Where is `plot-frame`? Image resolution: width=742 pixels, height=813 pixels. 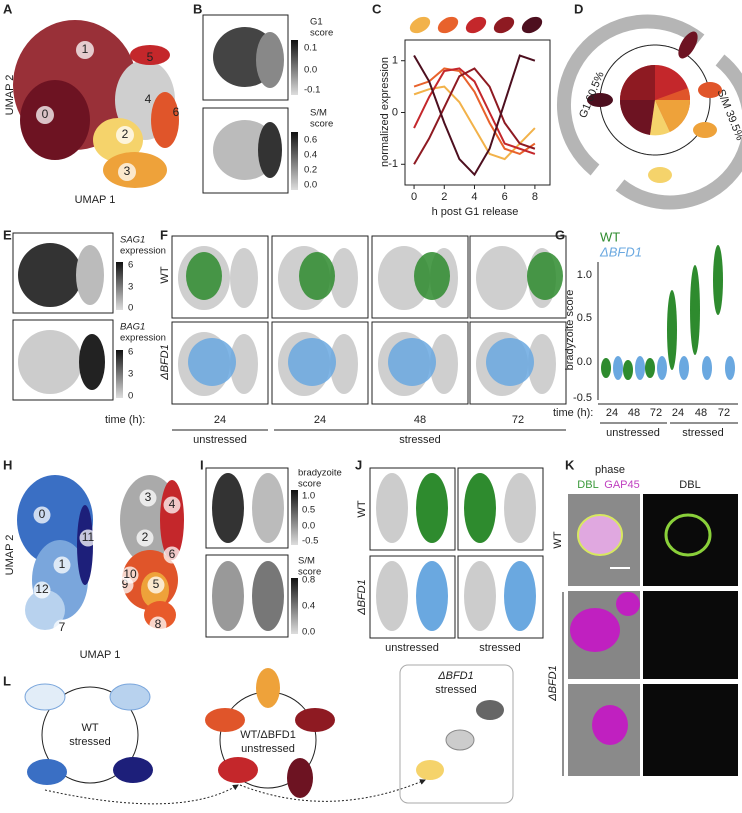
plot-frame is located at coordinates (477, 112).